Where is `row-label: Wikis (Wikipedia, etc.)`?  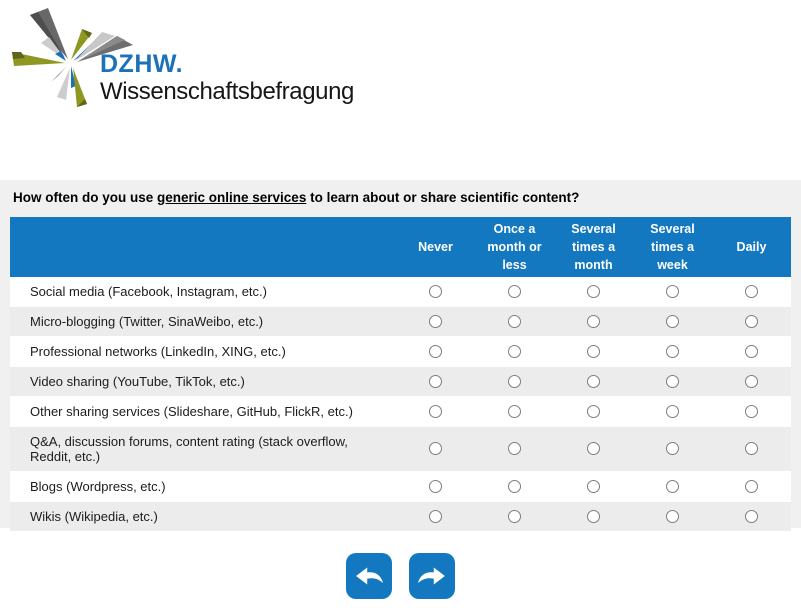
row-label: Wikis (Wikipedia, etc.) is located at coordinates (94, 516).